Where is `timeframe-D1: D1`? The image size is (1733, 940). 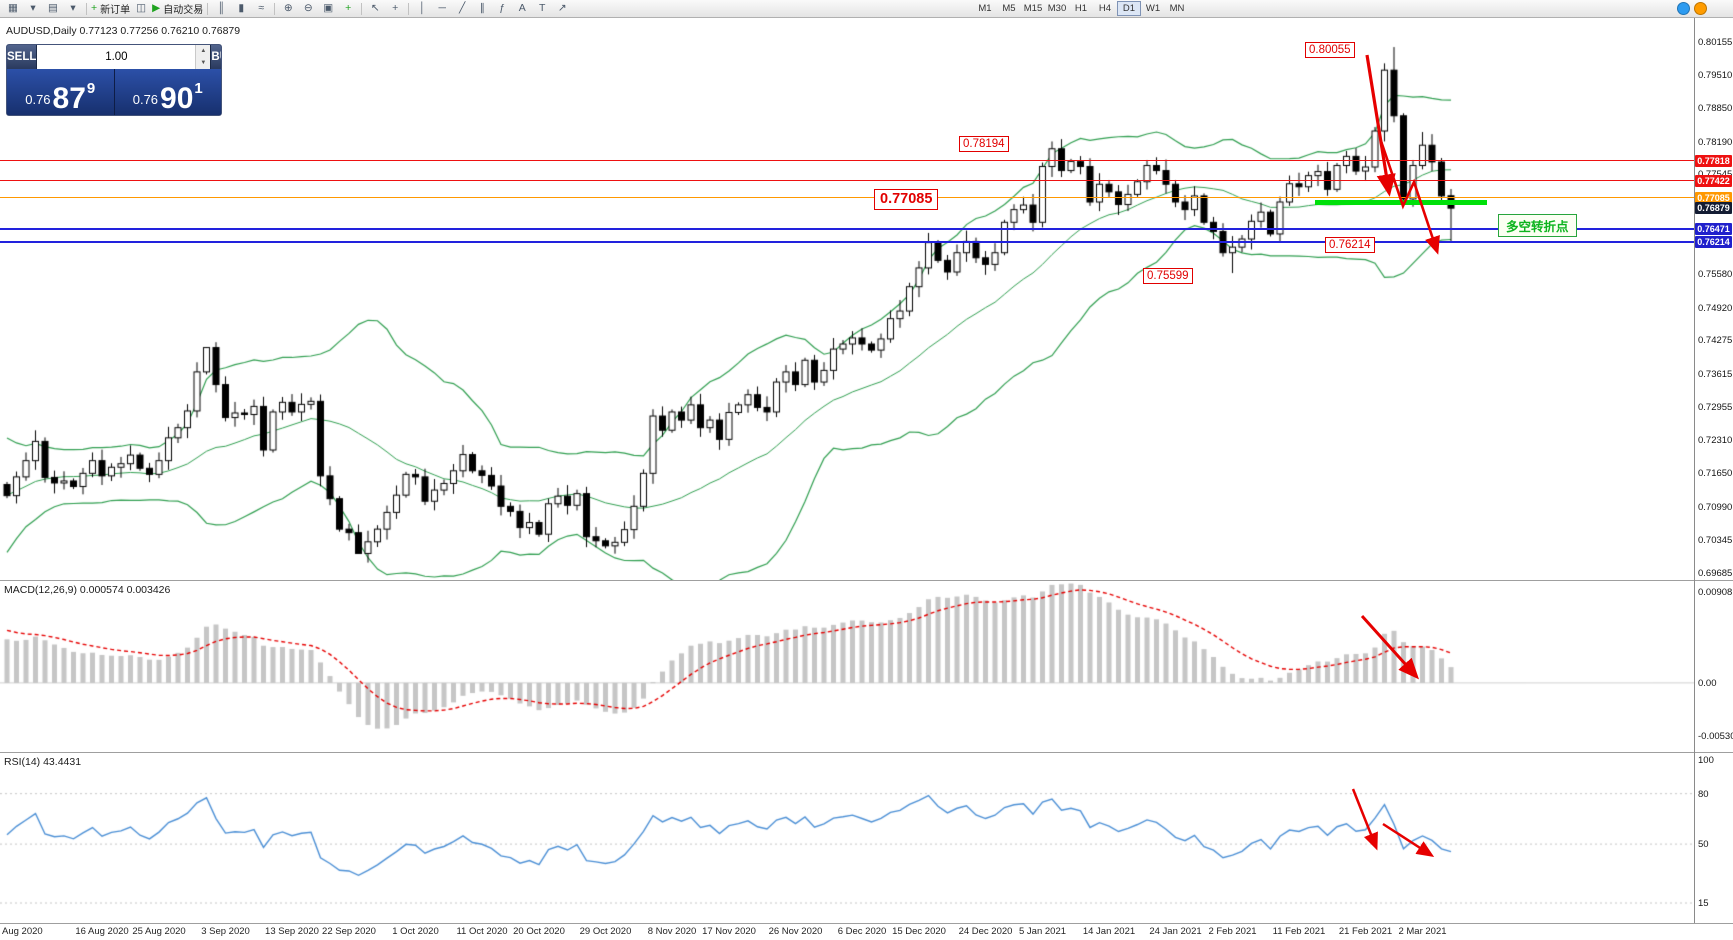 timeframe-D1: D1 is located at coordinates (1129, 8).